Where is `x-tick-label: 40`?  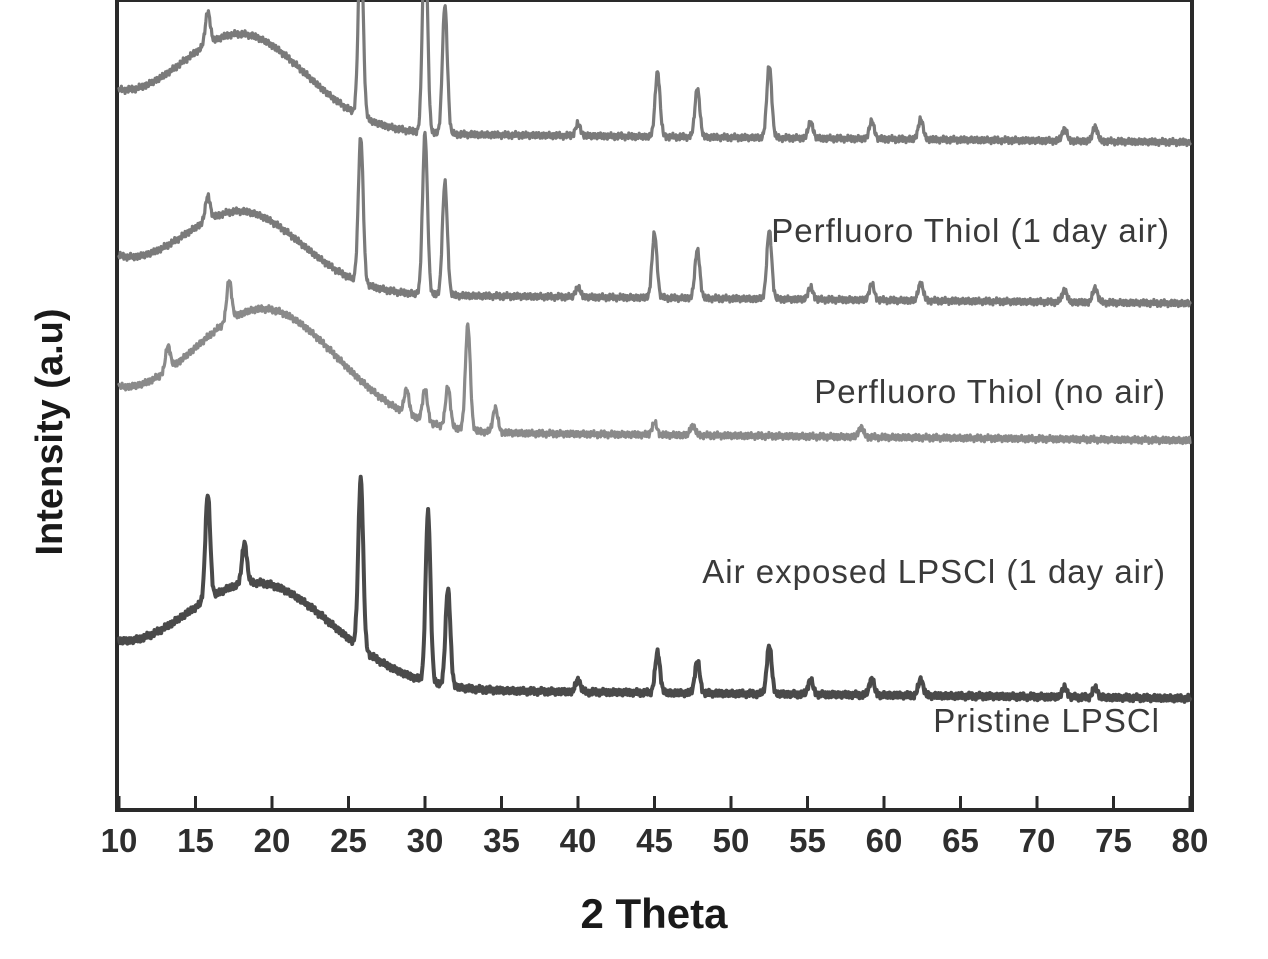 x-tick-label: 40 is located at coordinates (578, 840).